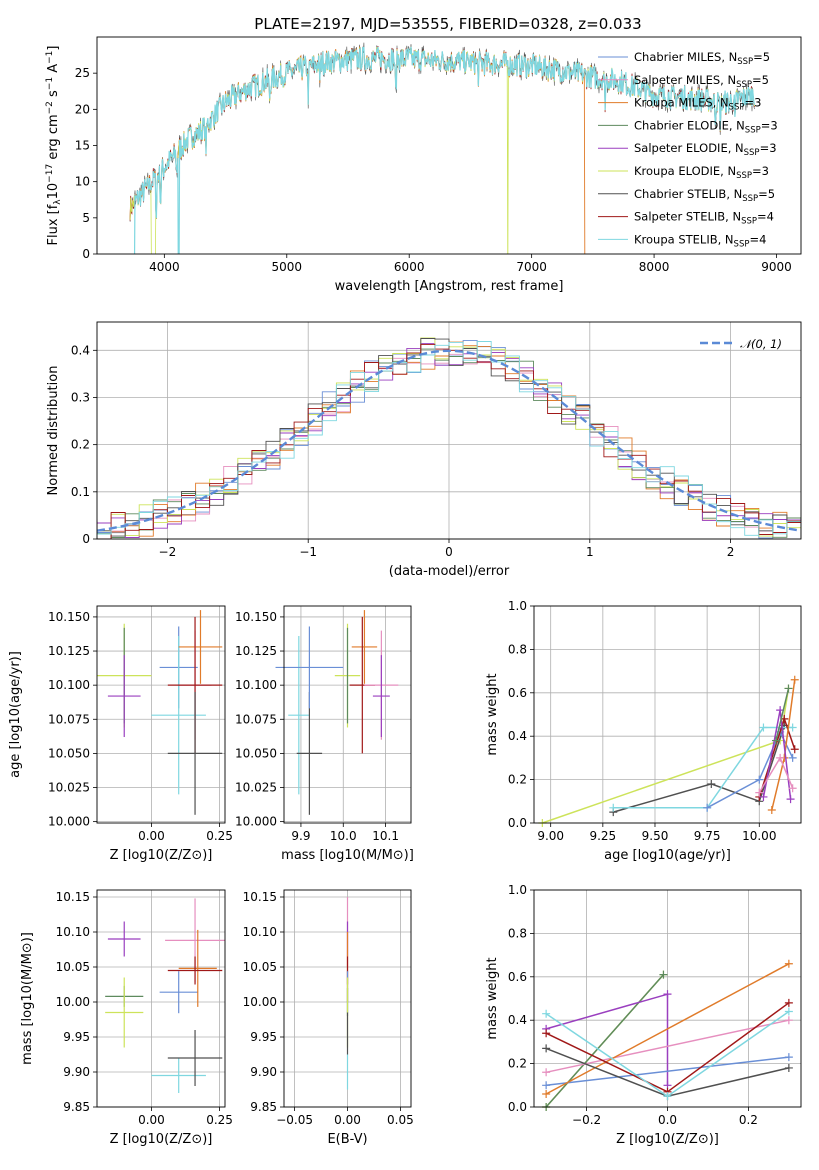  Describe the element at coordinates (748, 1120) in the screenshot. I see `x-tick-label: 0.2` at that location.